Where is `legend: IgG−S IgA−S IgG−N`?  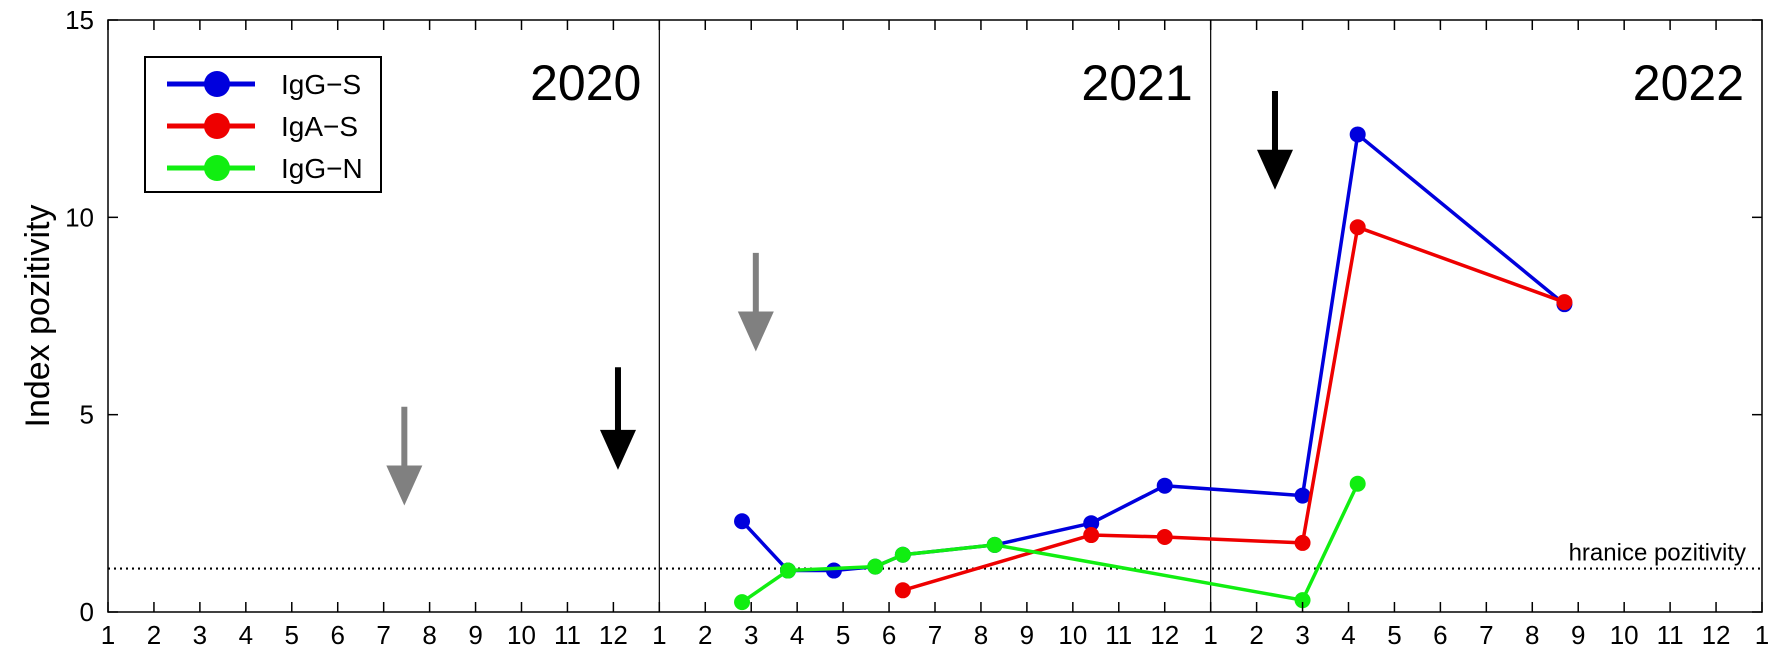
legend: IgG−S IgA−S IgG−N is located at coordinates (263, 124).